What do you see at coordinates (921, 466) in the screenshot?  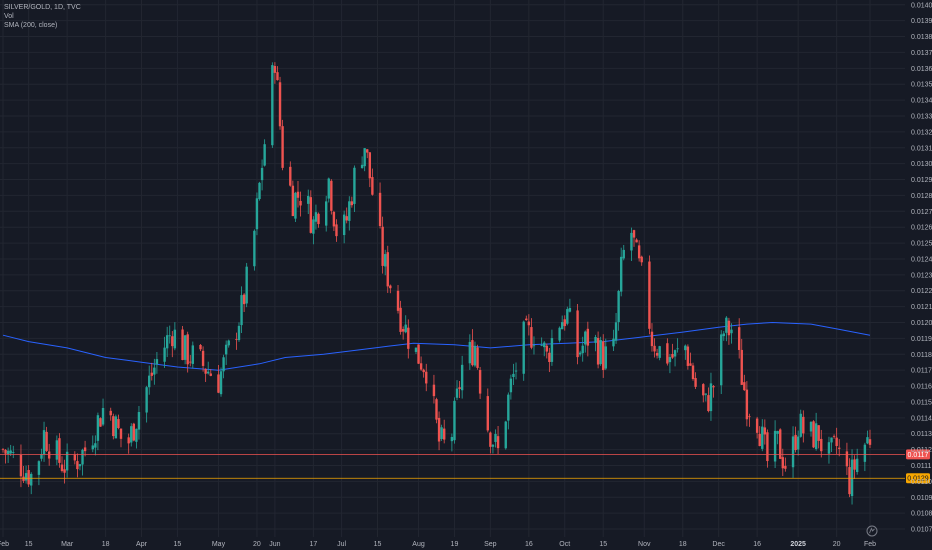 I see `y-tick-label: 0.0111` at bounding box center [921, 466].